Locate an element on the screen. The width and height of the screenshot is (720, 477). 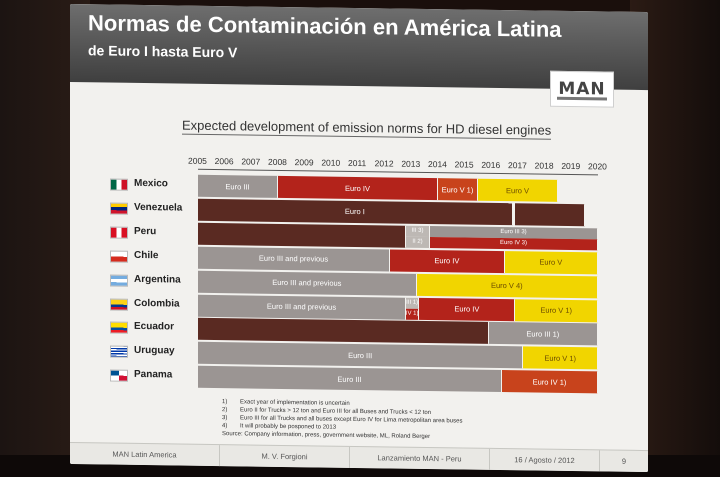
timeline-bar-area: Euro III 1) is located at coordinates (398, 332).